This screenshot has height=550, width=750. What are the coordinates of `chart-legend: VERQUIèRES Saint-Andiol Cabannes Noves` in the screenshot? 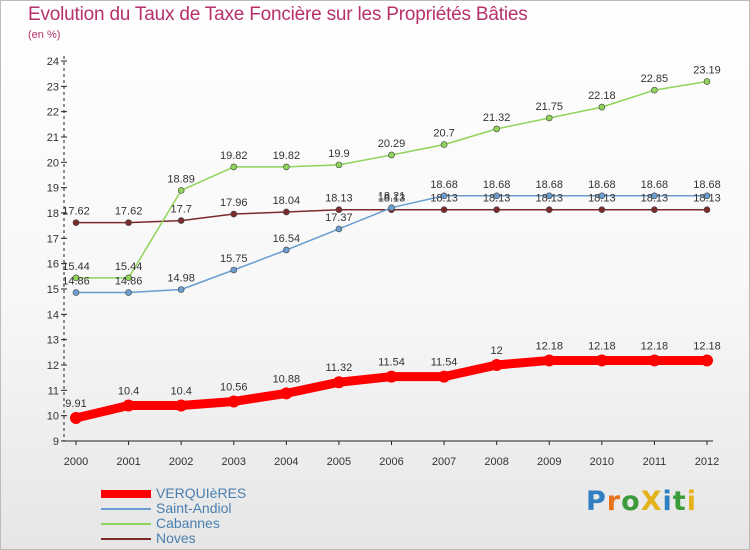 It's located at (173, 516).